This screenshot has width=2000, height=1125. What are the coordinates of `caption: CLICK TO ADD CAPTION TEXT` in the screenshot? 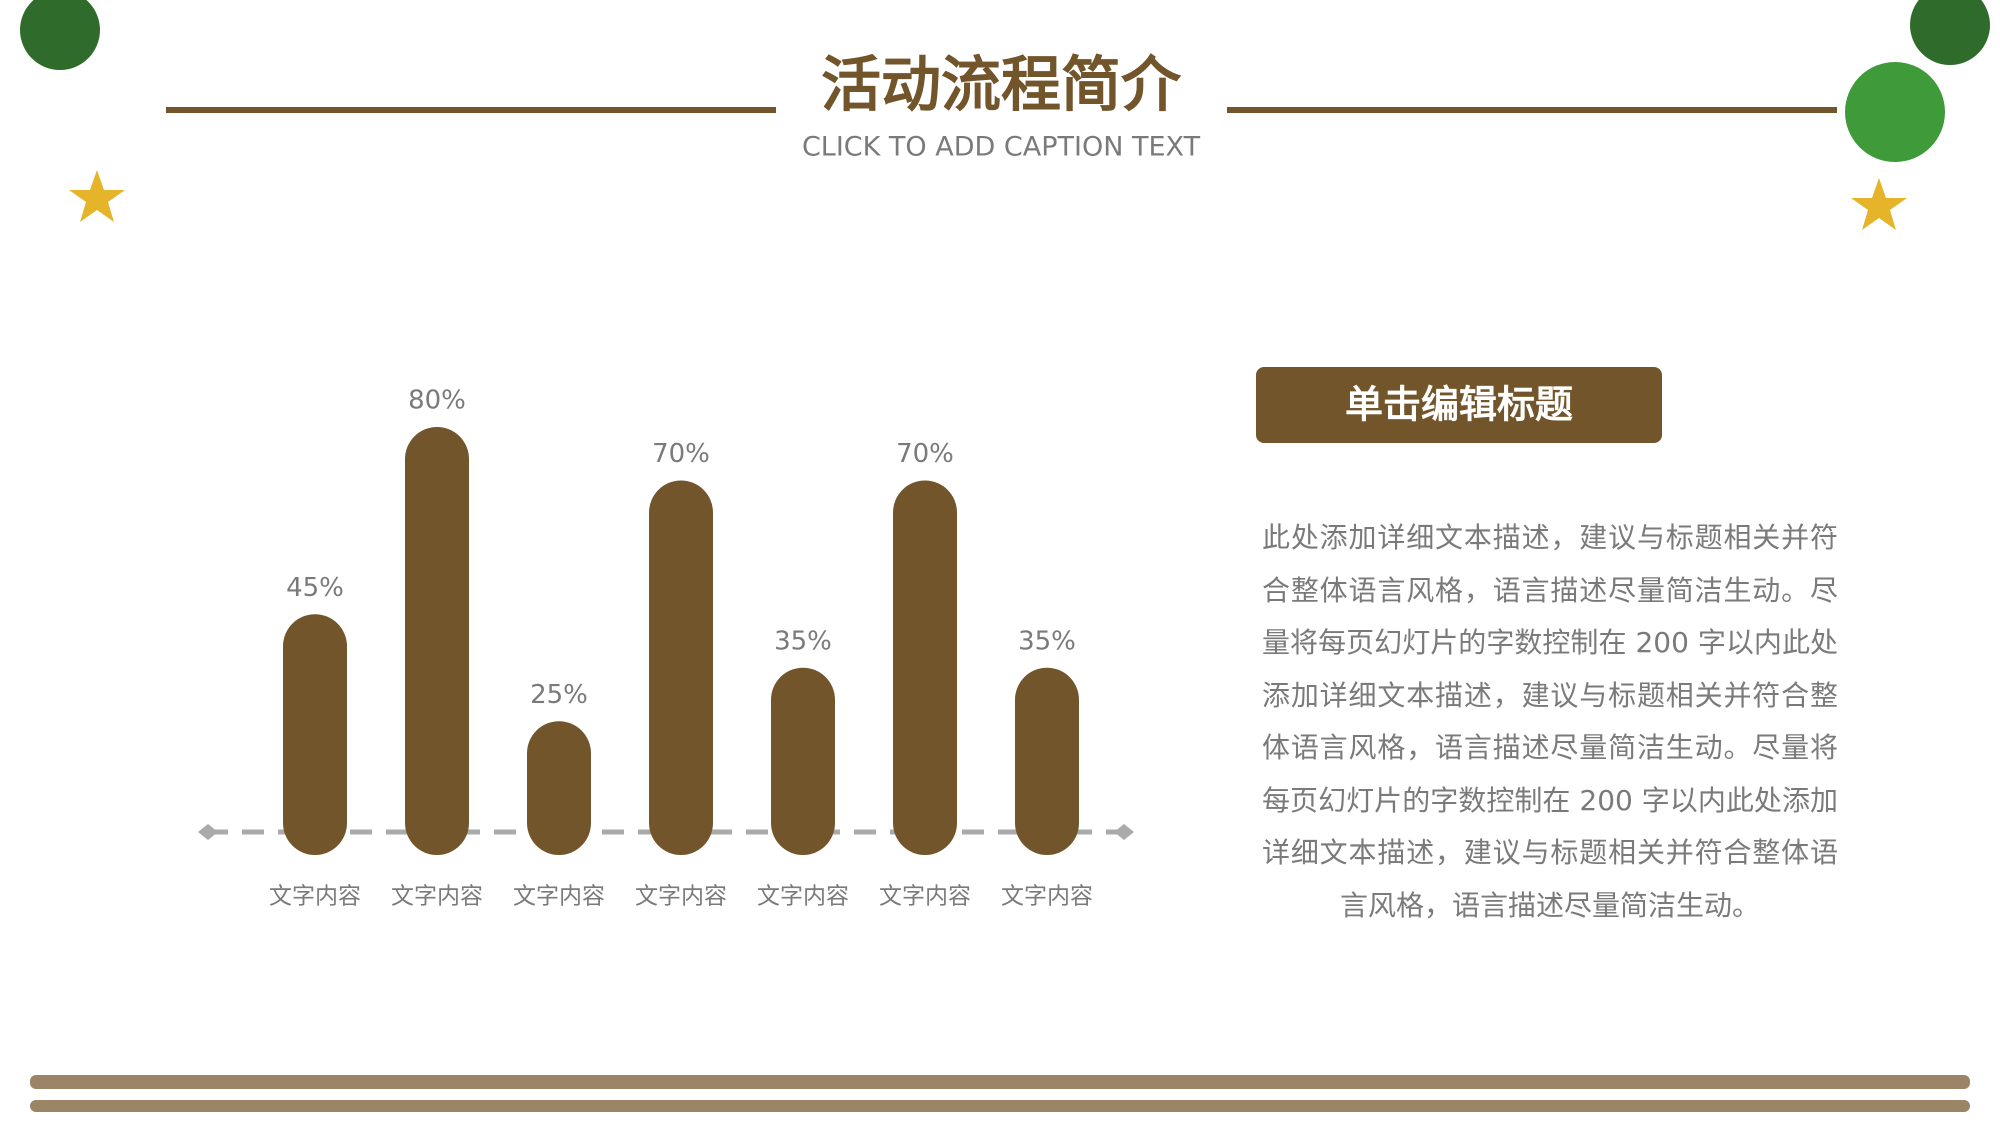 It's located at (1001, 147).